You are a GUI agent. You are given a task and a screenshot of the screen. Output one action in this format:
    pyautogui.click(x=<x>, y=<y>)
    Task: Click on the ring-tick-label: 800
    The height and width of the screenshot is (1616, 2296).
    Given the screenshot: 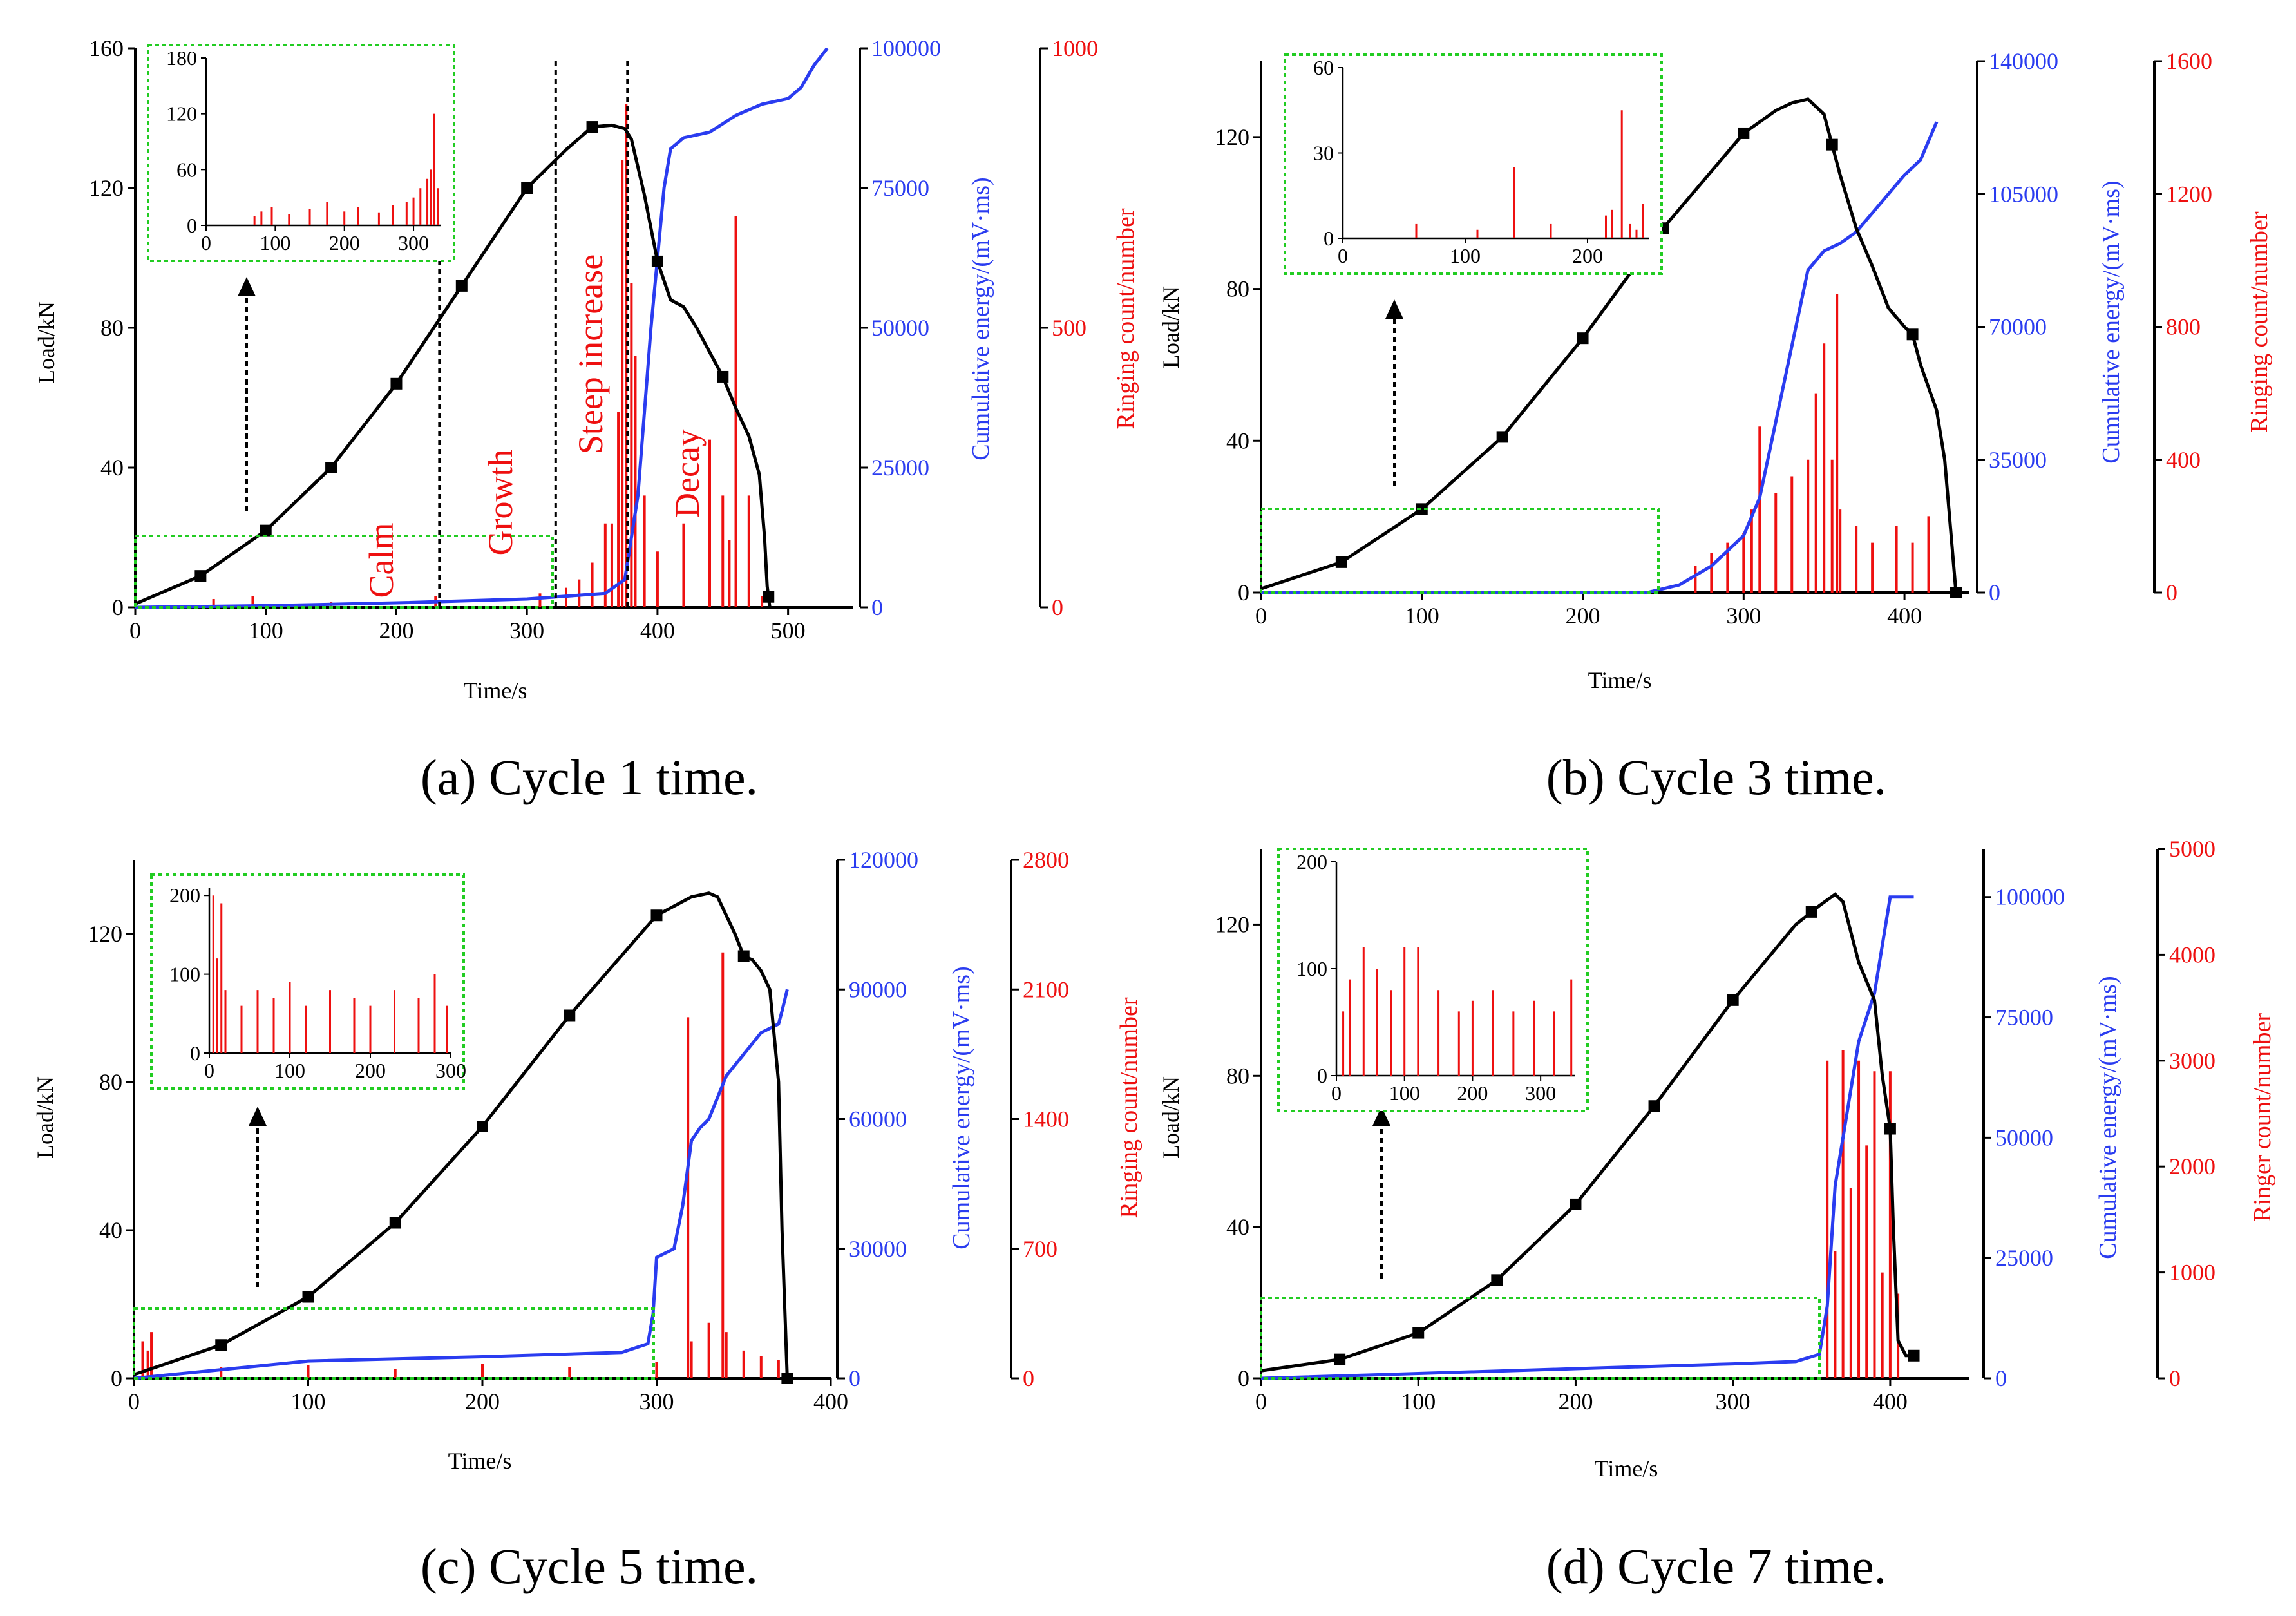 What is the action you would take?
    pyautogui.click(x=2183, y=327)
    